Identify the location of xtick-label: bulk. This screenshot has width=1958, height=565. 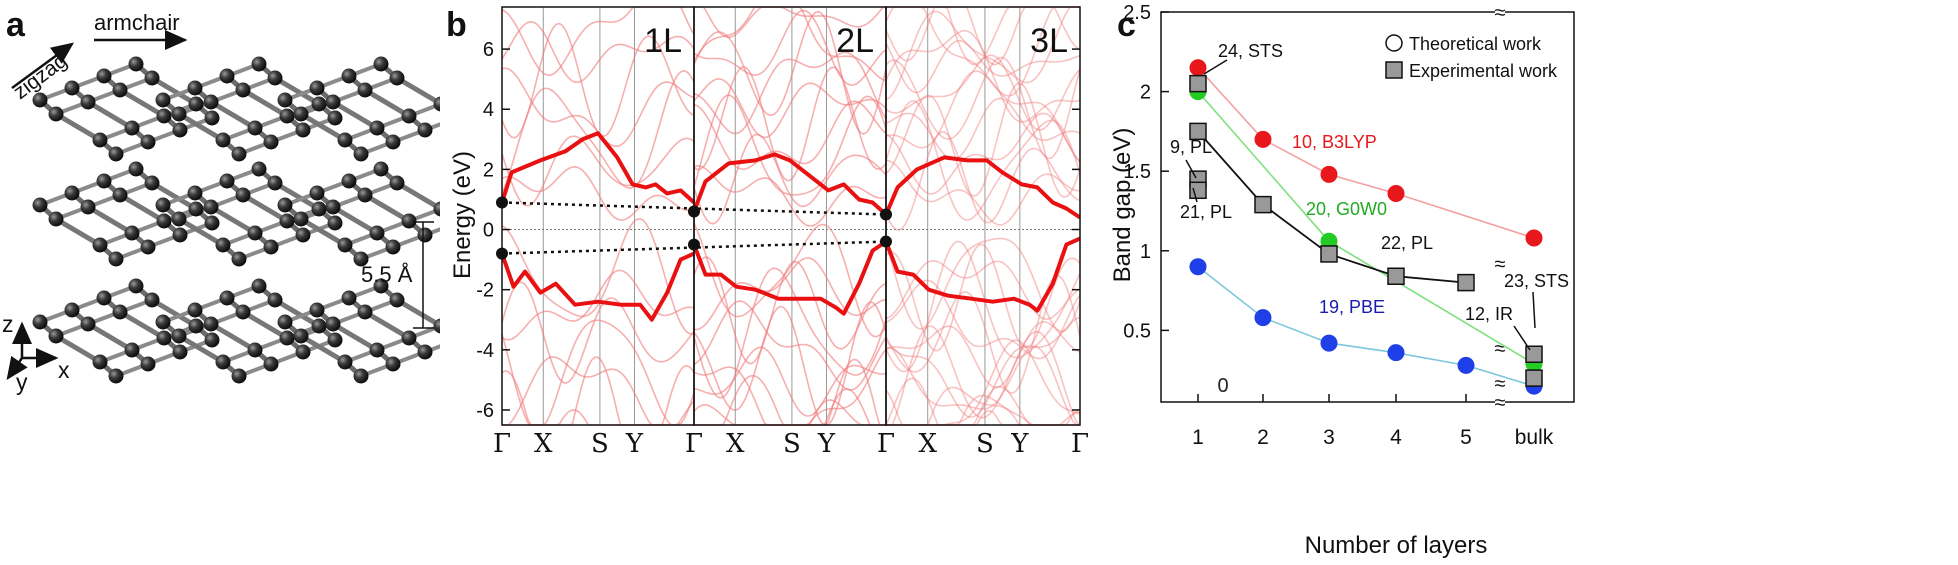
(1534, 437).